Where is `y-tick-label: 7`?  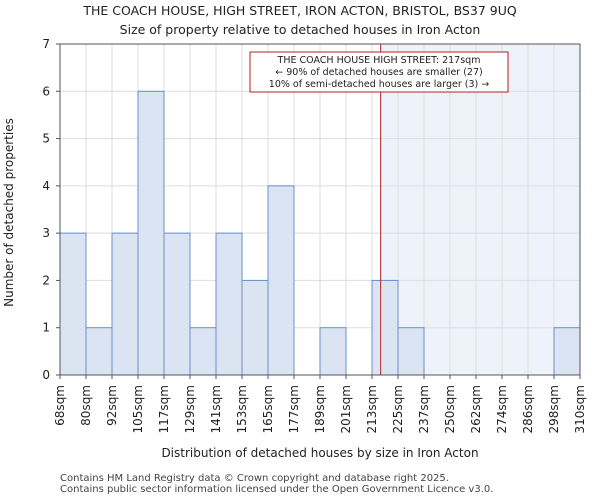 y-tick-label: 7 is located at coordinates (46, 44).